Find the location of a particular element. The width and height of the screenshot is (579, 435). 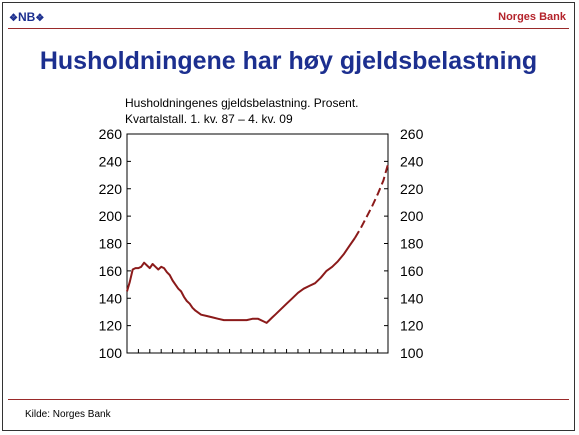

y-tick-left-label: 120 is located at coordinates (111, 326).